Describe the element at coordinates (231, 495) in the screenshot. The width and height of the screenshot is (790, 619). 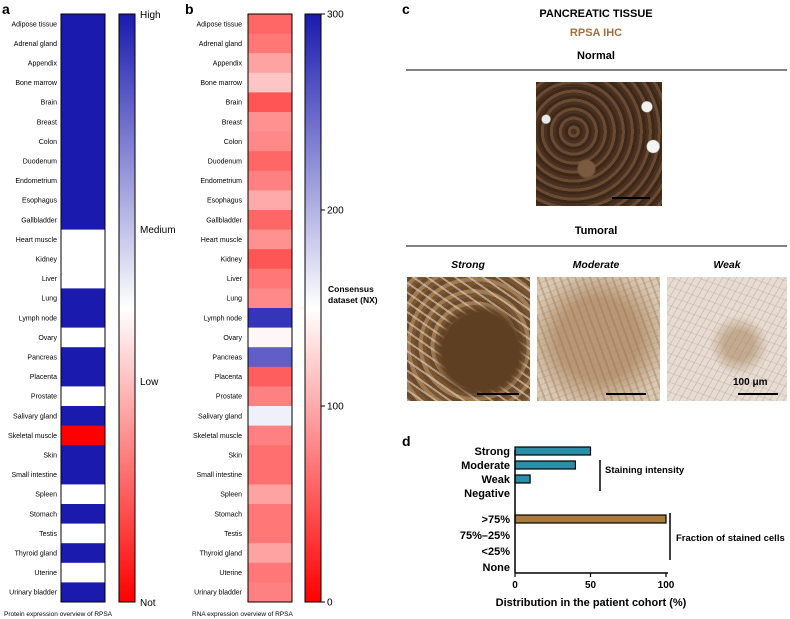
I see `rna-tissue-label: Spleen` at that location.